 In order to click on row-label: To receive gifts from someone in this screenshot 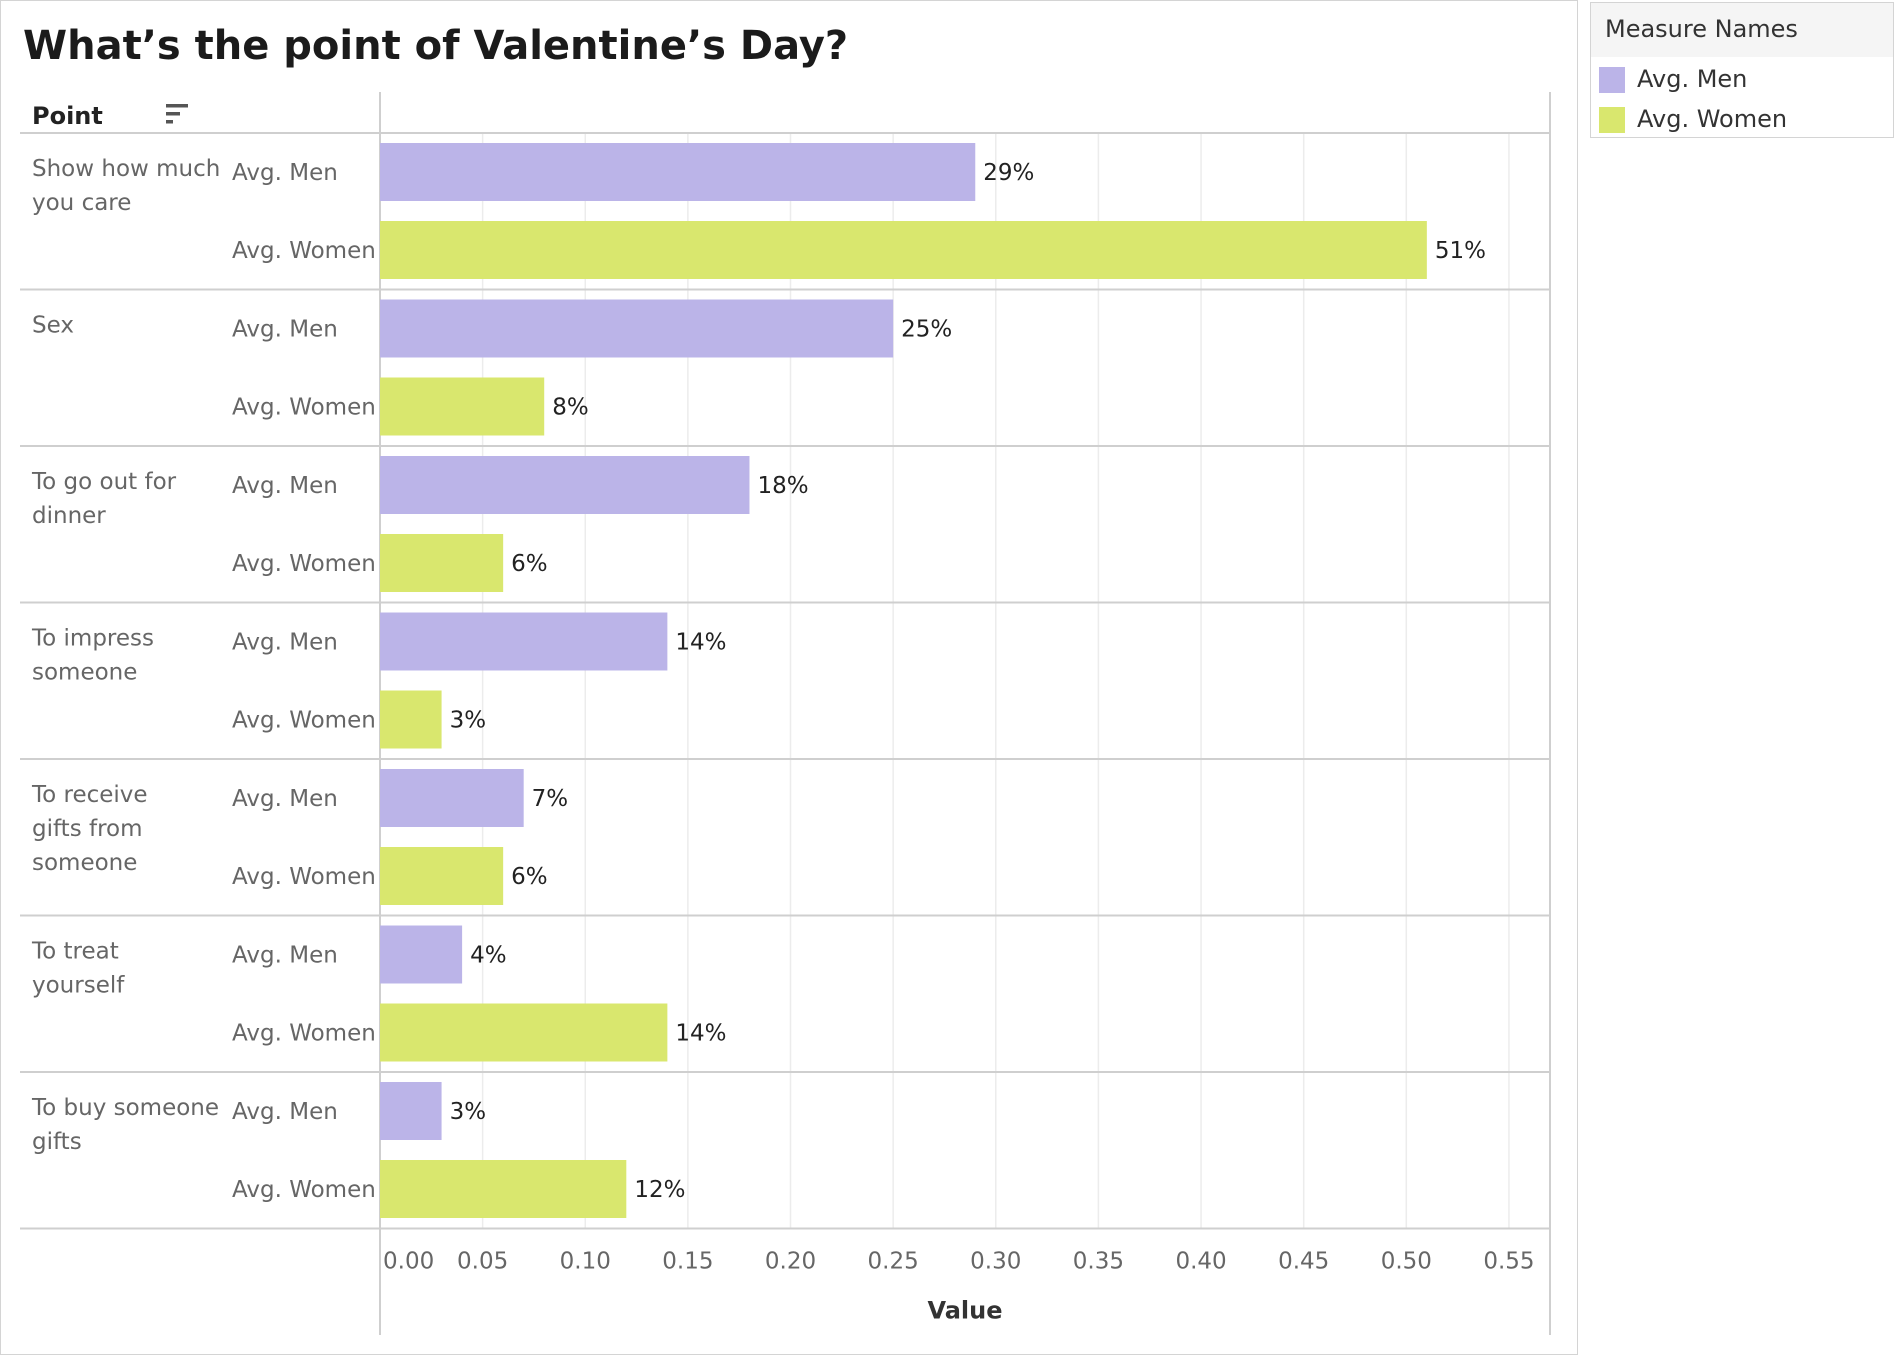, I will do `click(89, 829)`.